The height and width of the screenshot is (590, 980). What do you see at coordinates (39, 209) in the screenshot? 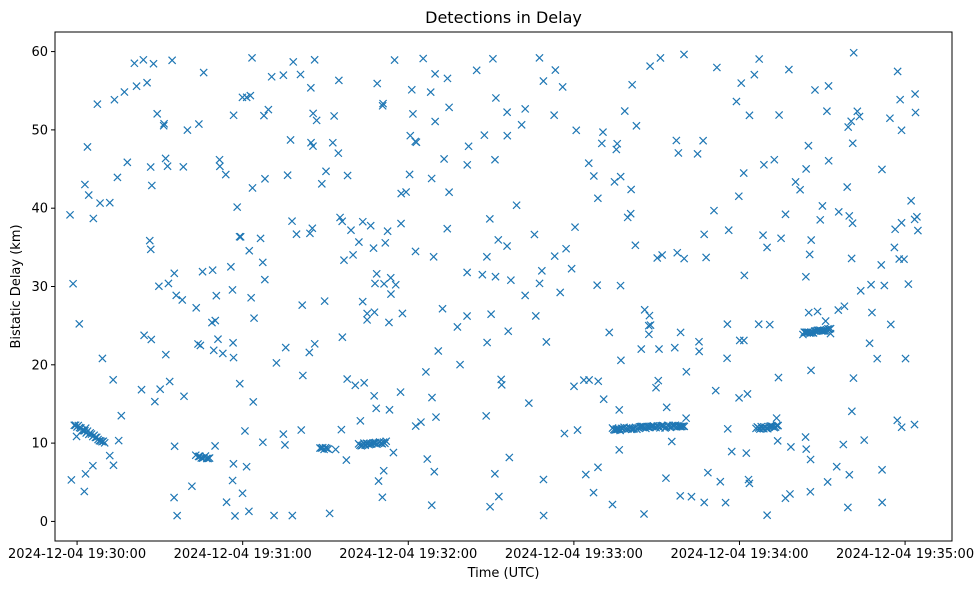
I see `y-tick-label: 40` at bounding box center [39, 209].